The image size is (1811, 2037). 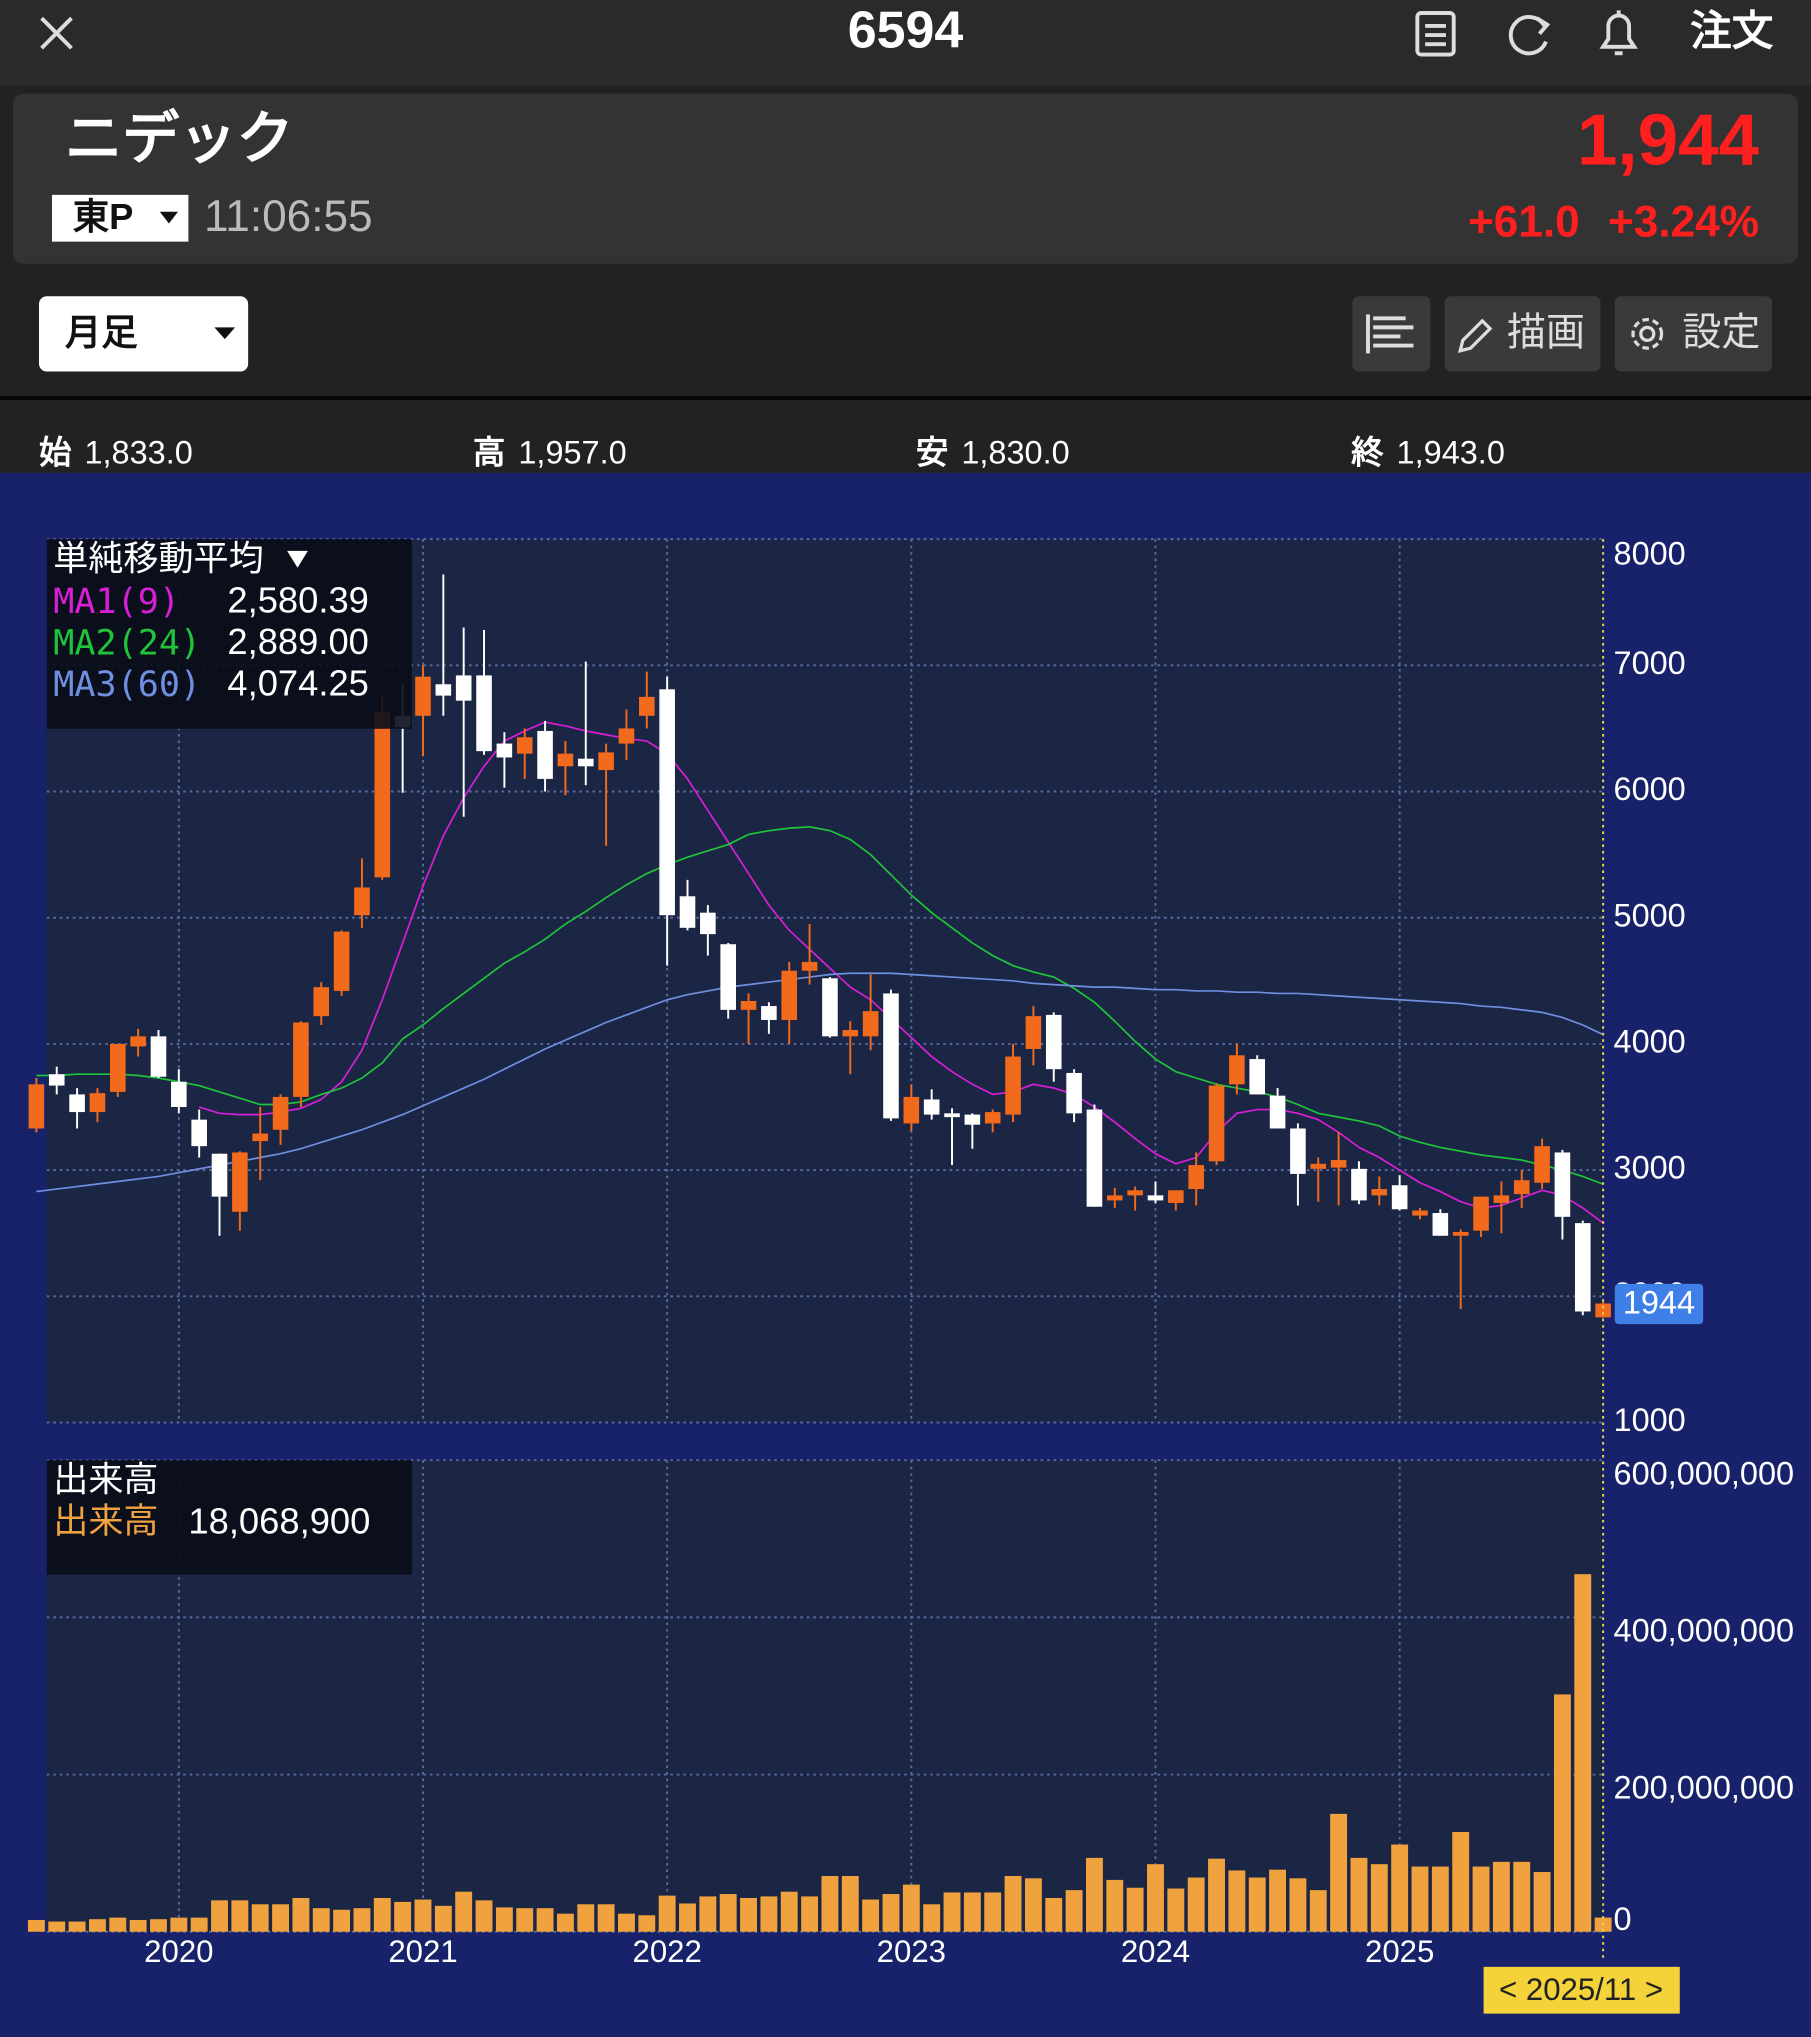 What do you see at coordinates (1524, 221) in the screenshot?
I see `price-change: +61.0` at bounding box center [1524, 221].